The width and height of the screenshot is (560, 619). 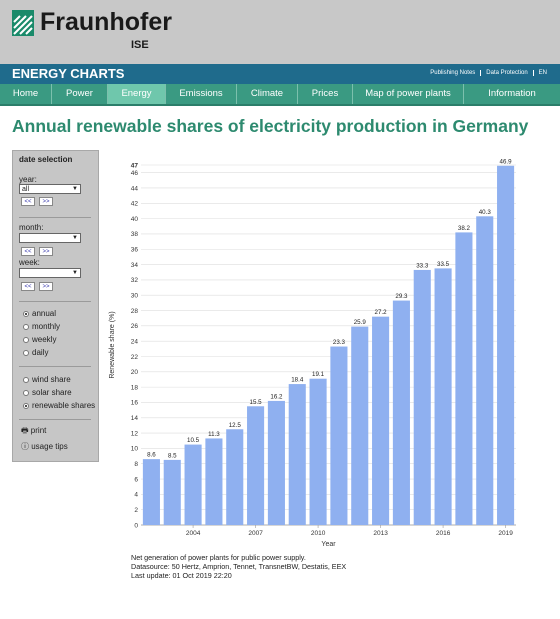 What do you see at coordinates (193, 484) in the screenshot?
I see `bar-2004` at bounding box center [193, 484].